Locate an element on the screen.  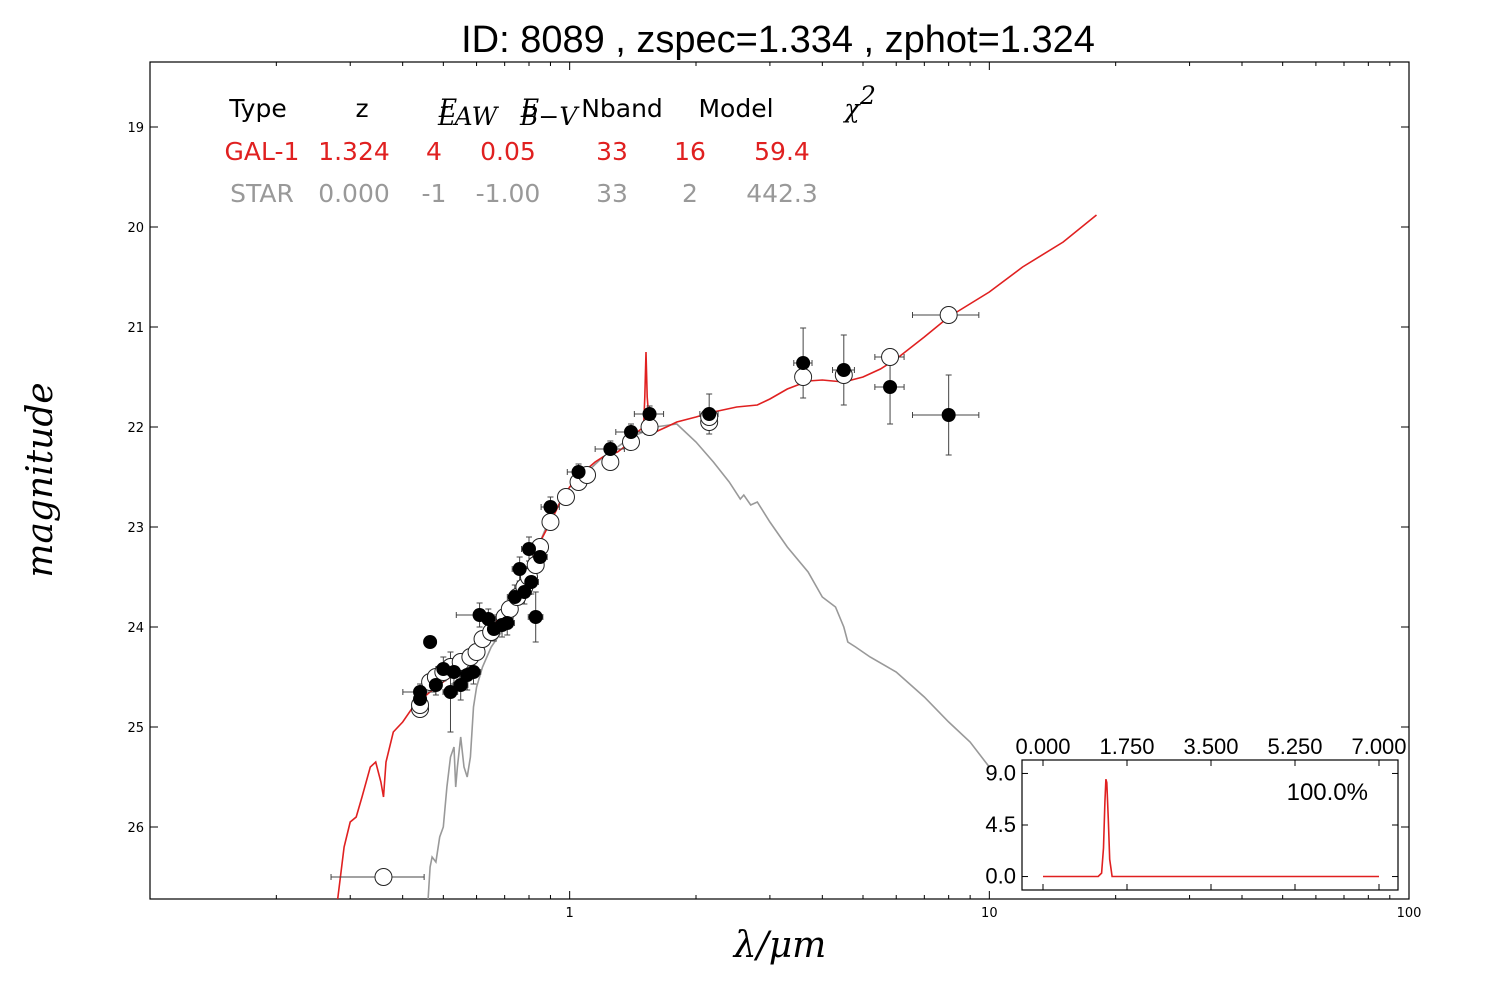
fit-cell: 4 is located at coordinates (434, 151).